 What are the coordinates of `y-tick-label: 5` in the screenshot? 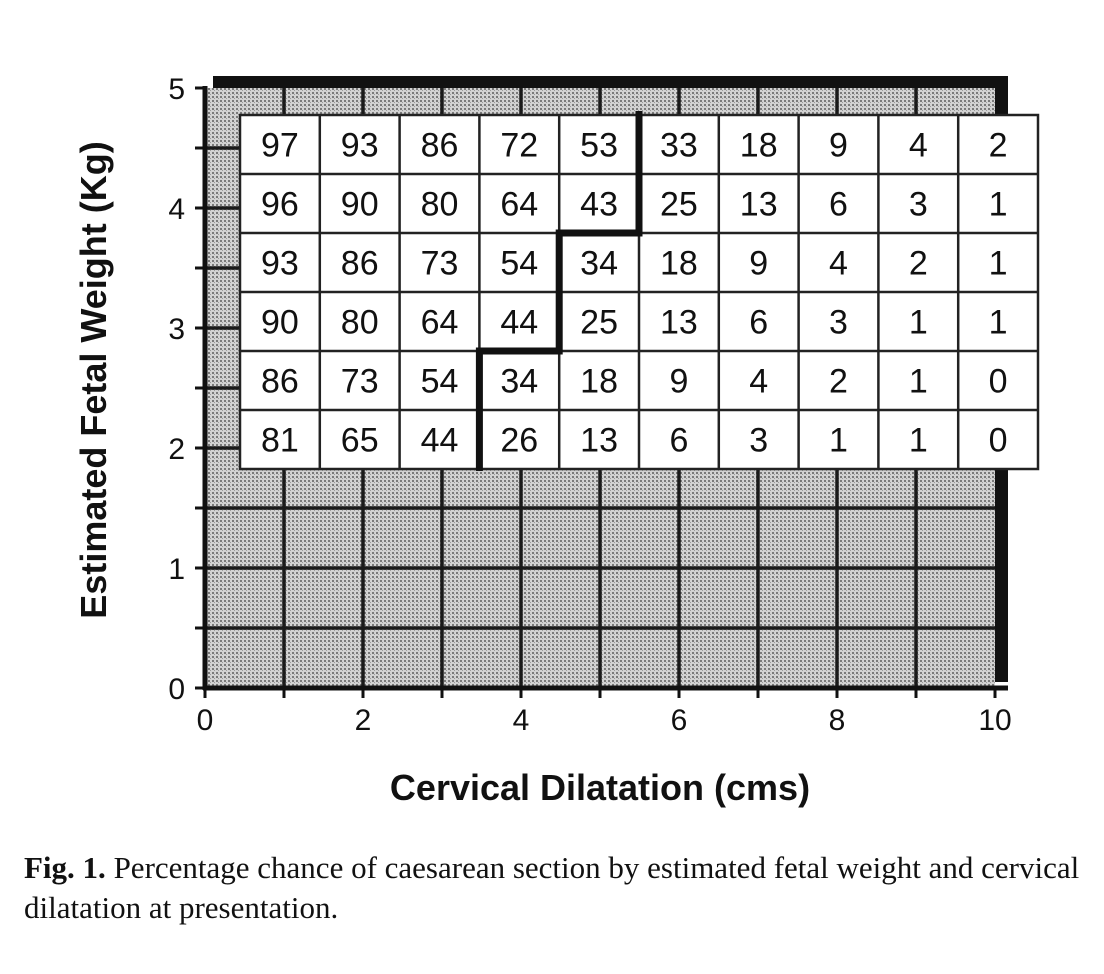 It's located at (176, 89).